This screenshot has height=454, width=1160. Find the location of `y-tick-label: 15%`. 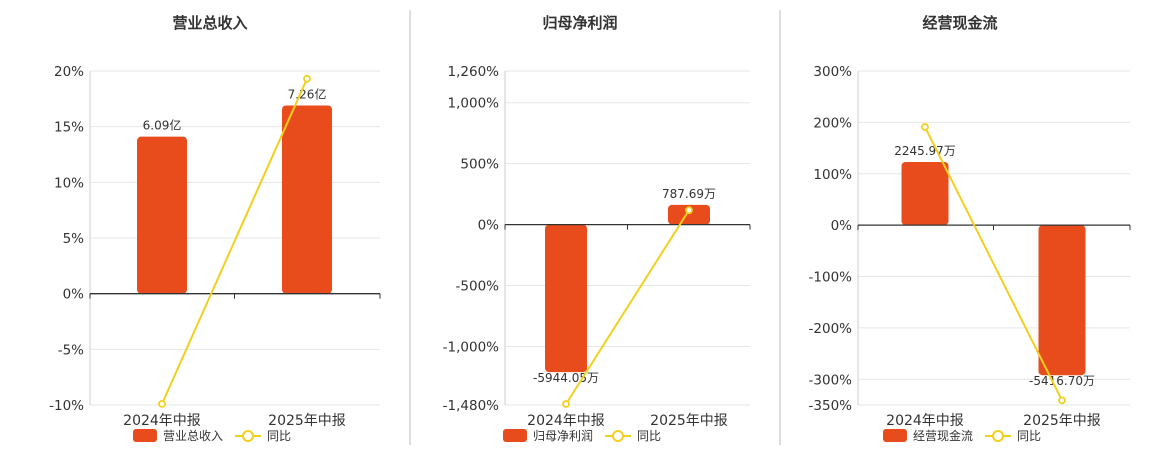

y-tick-label: 15% is located at coordinates (69, 128).